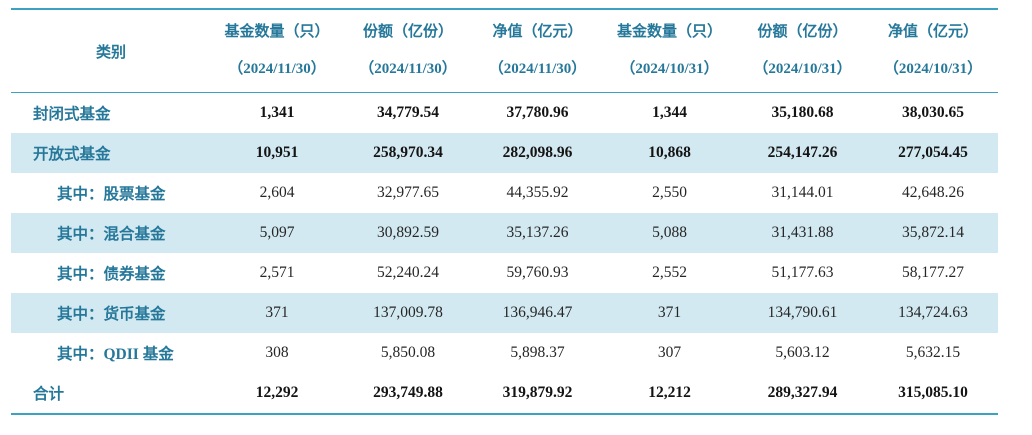  Describe the element at coordinates (408, 152) in the screenshot. I see `row-value-cell: 258,970.34` at that location.